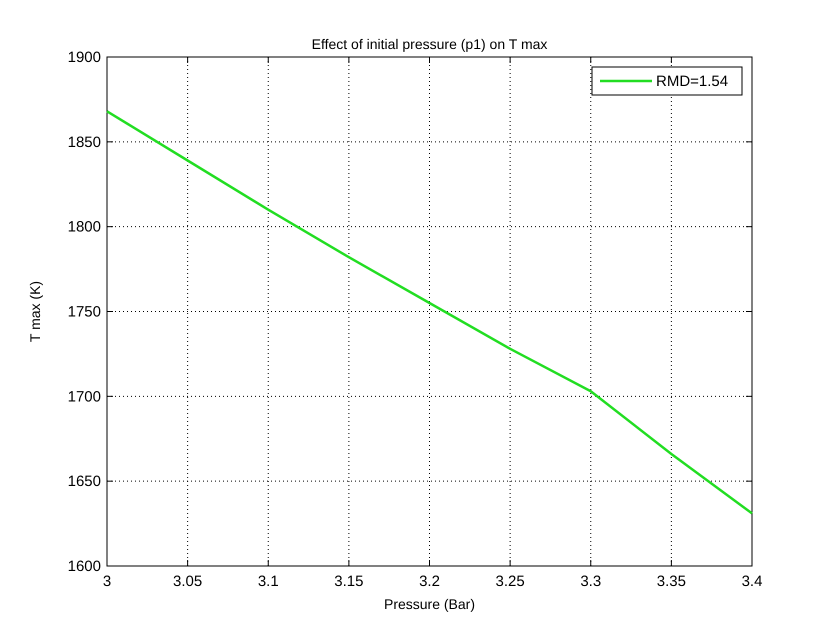  What do you see at coordinates (591, 581) in the screenshot?
I see `x-tick-label: 3.3` at bounding box center [591, 581].